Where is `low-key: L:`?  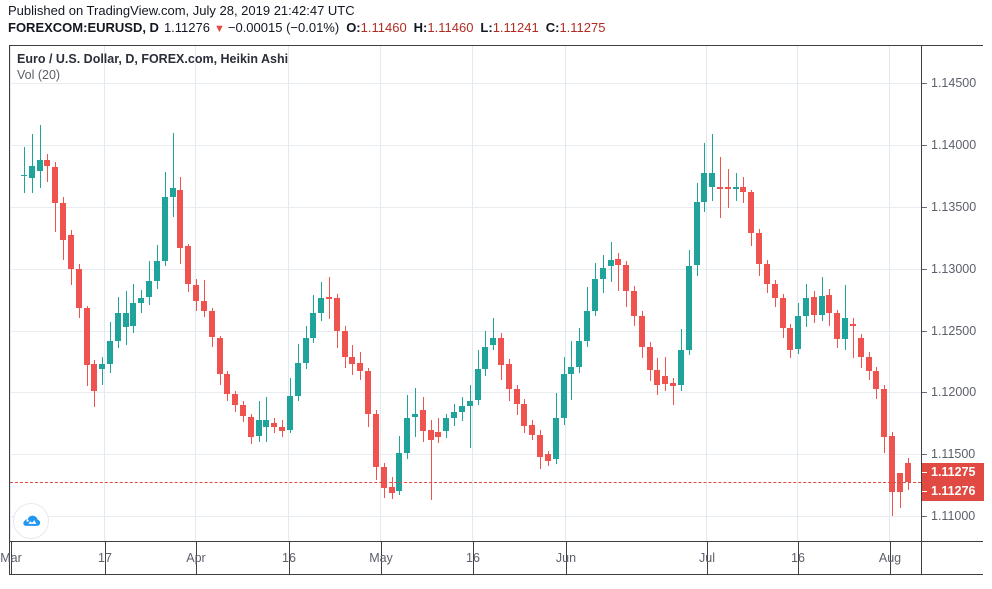 low-key: L: is located at coordinates (486, 27).